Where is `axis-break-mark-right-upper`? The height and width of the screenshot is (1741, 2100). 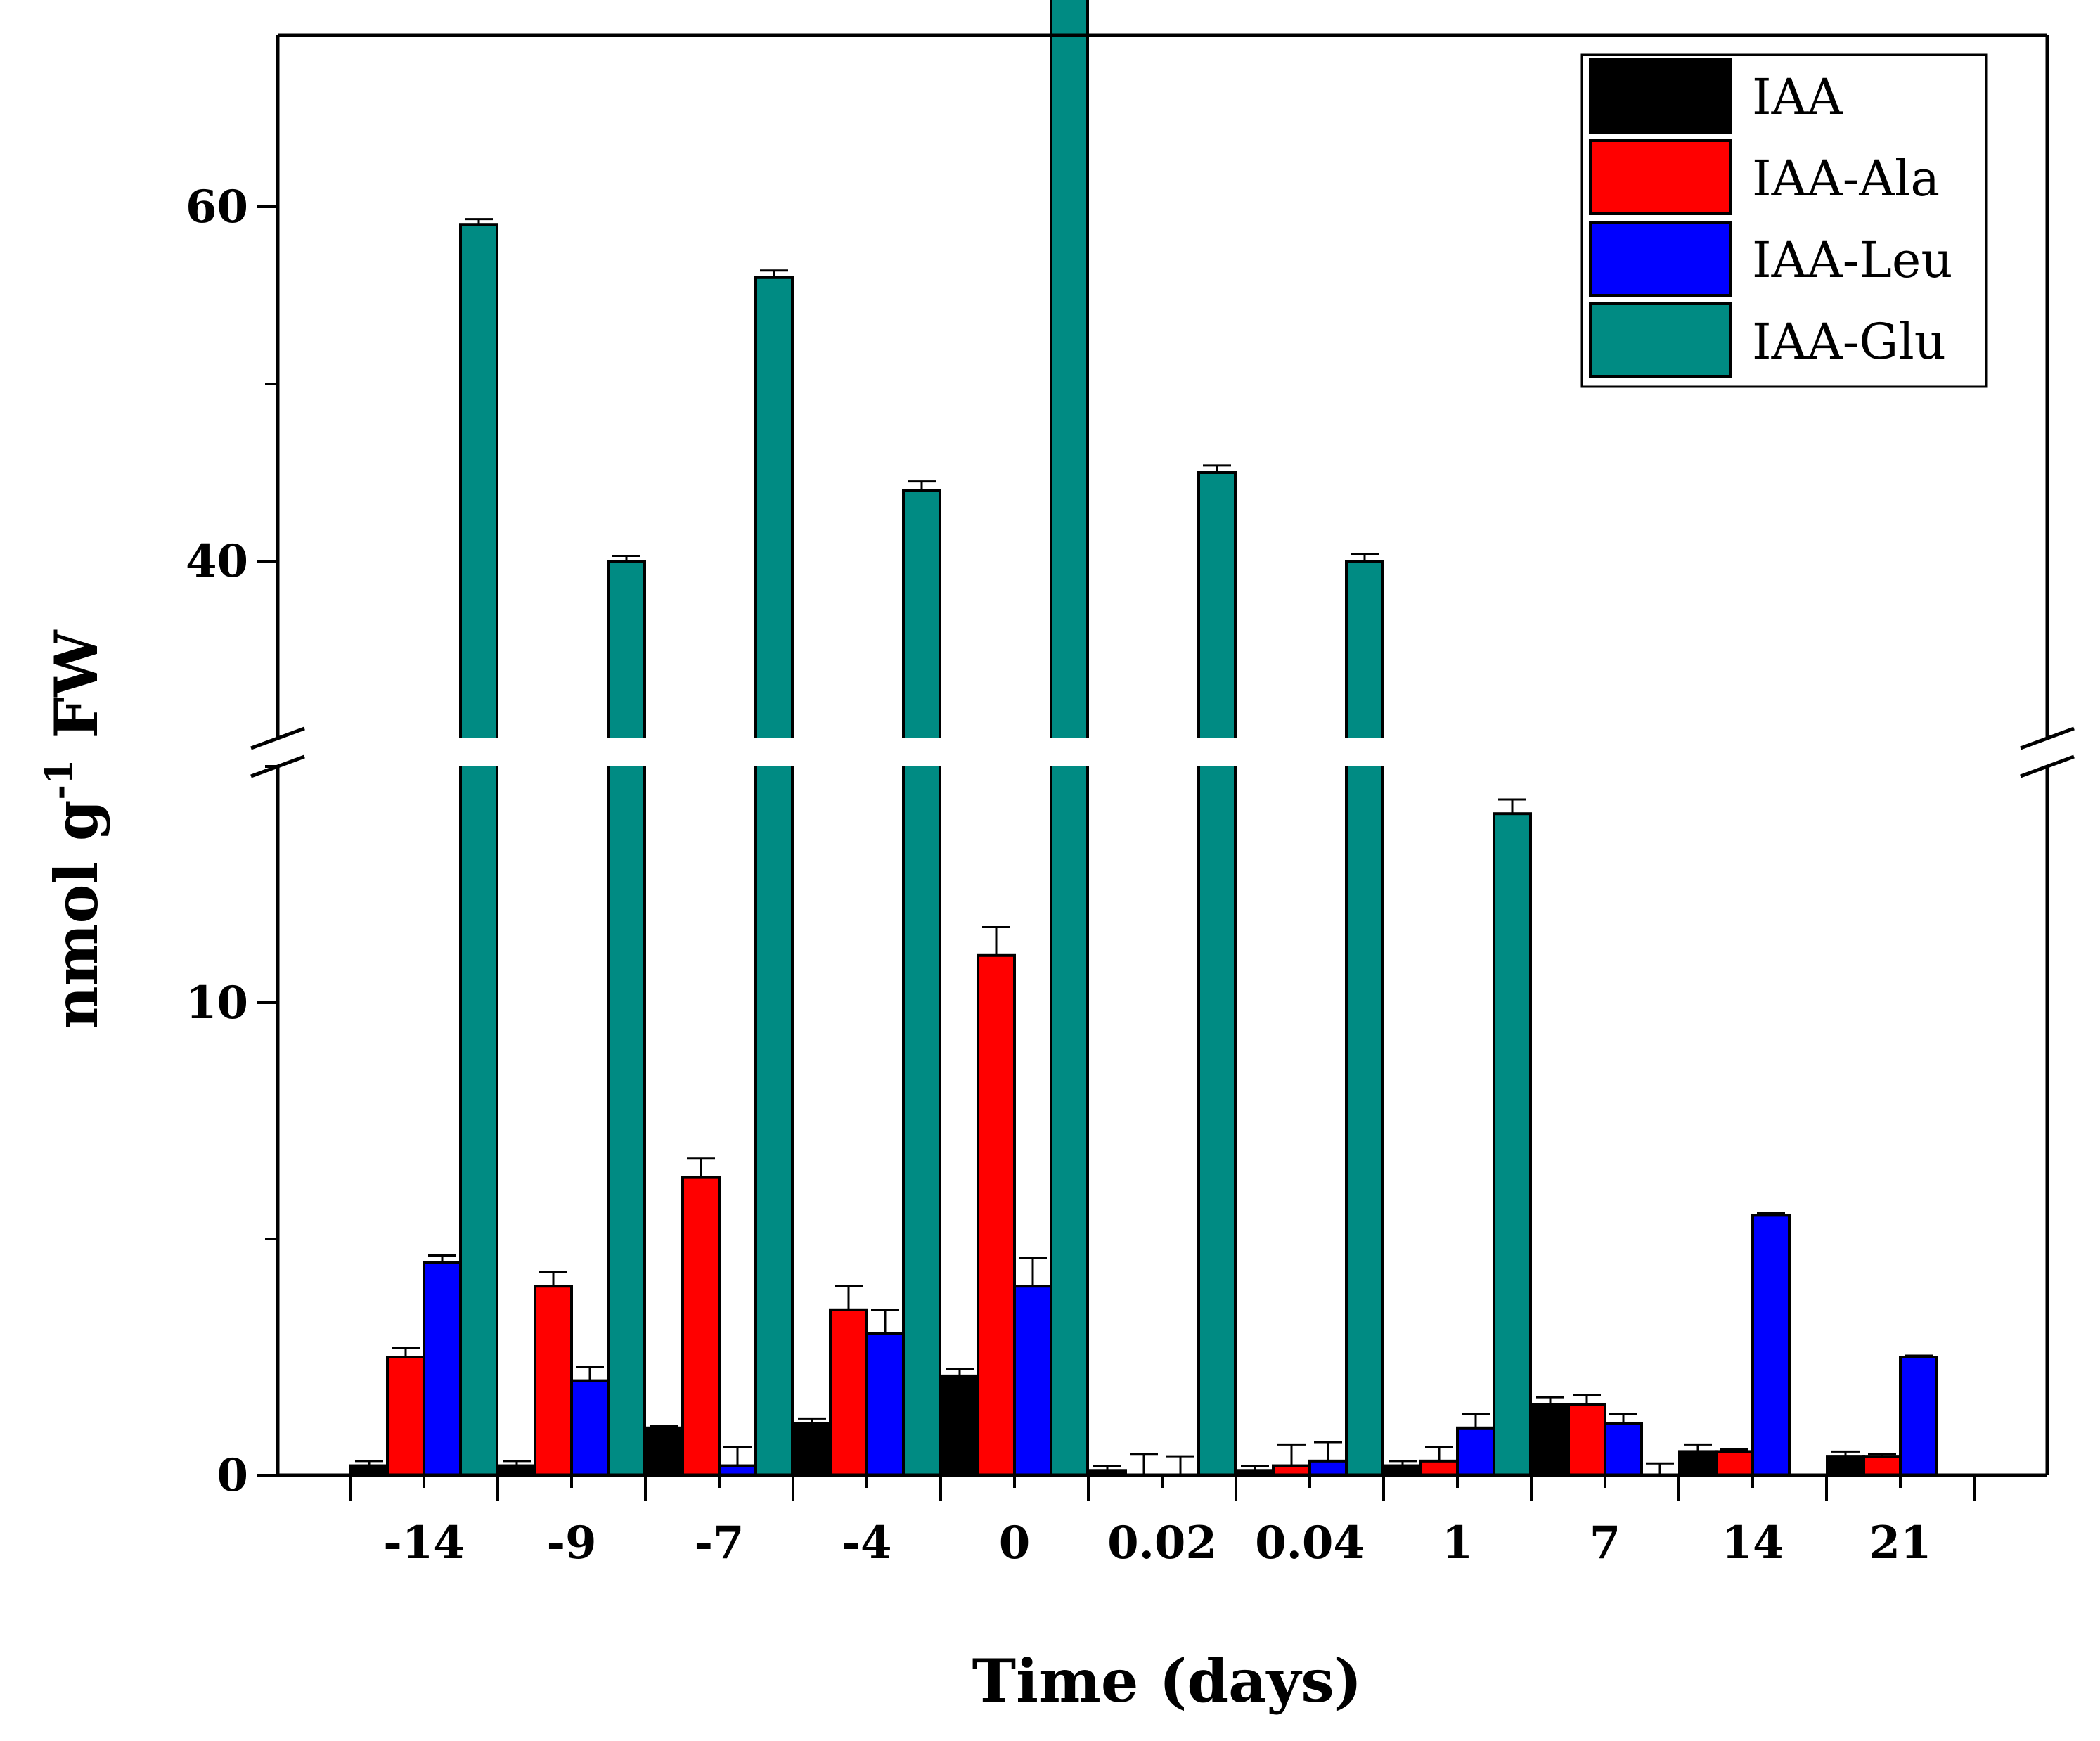
axis-break-mark-right-upper is located at coordinates (2047, 738).